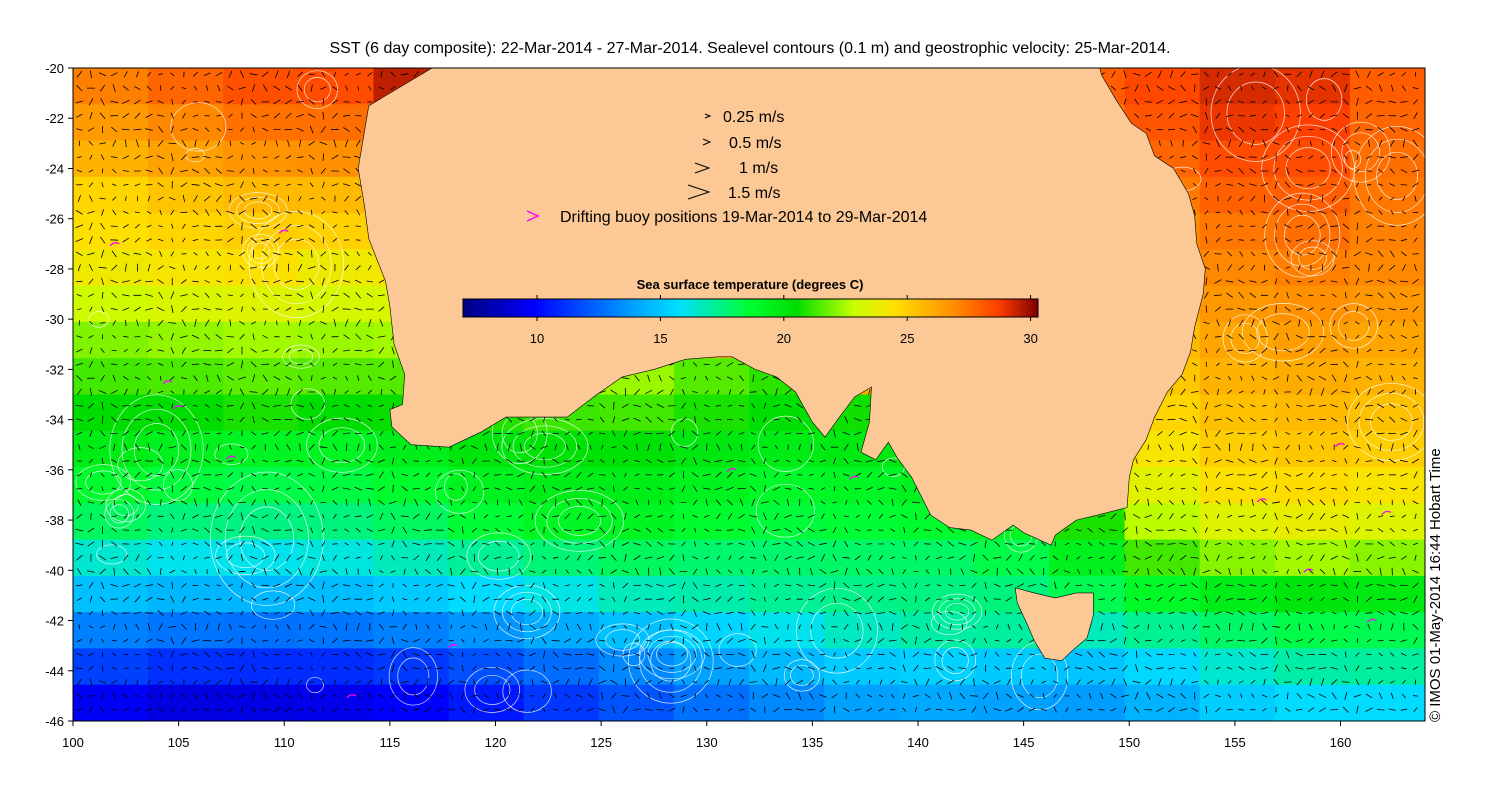  What do you see at coordinates (537, 338) in the screenshot?
I see `colorbar-tick-label: 10` at bounding box center [537, 338].